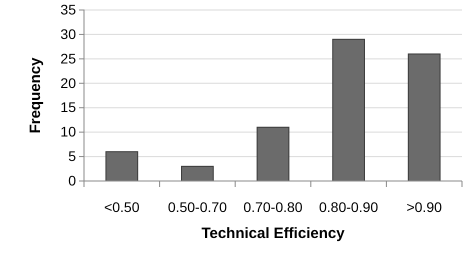 This screenshot has height=262, width=474. I want to click on y-tick-label: 5, so click(72, 156).